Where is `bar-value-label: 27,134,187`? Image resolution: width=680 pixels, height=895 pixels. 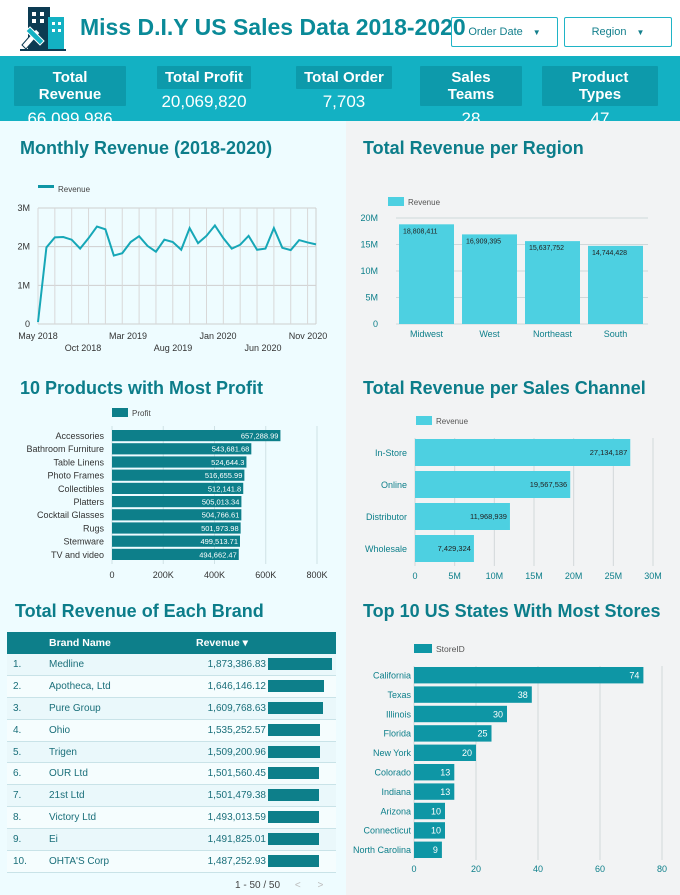 bar-value-label: 27,134,187 is located at coordinates (609, 452).